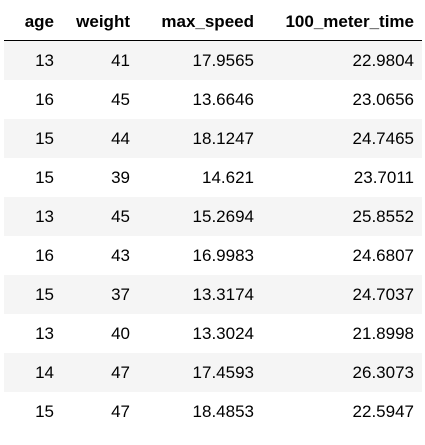 The image size is (425, 445). What do you see at coordinates (342, 255) in the screenshot?
I see `cell-100-meter-time: 24.6807` at bounding box center [342, 255].